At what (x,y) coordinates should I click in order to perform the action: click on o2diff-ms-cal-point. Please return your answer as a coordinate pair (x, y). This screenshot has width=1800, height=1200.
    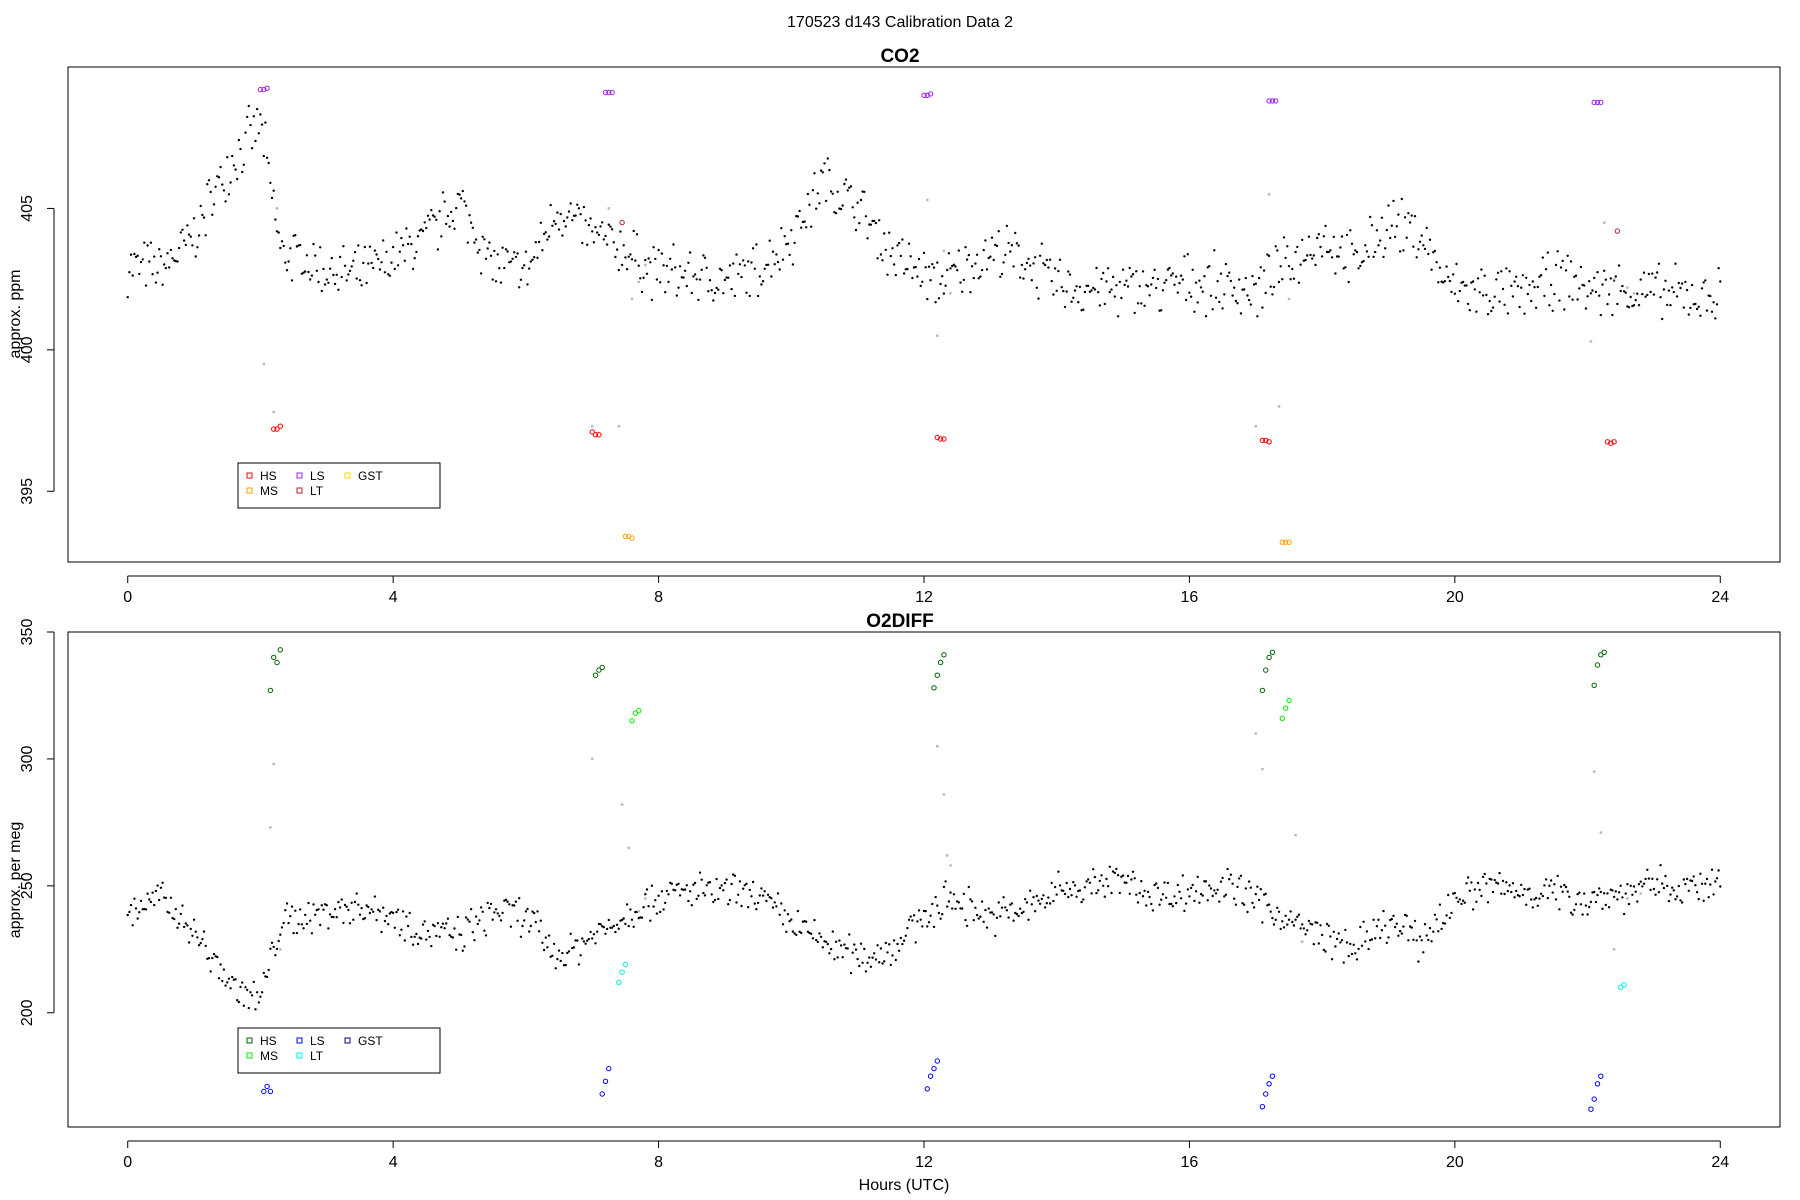
    Looking at the image, I should click on (632, 721).